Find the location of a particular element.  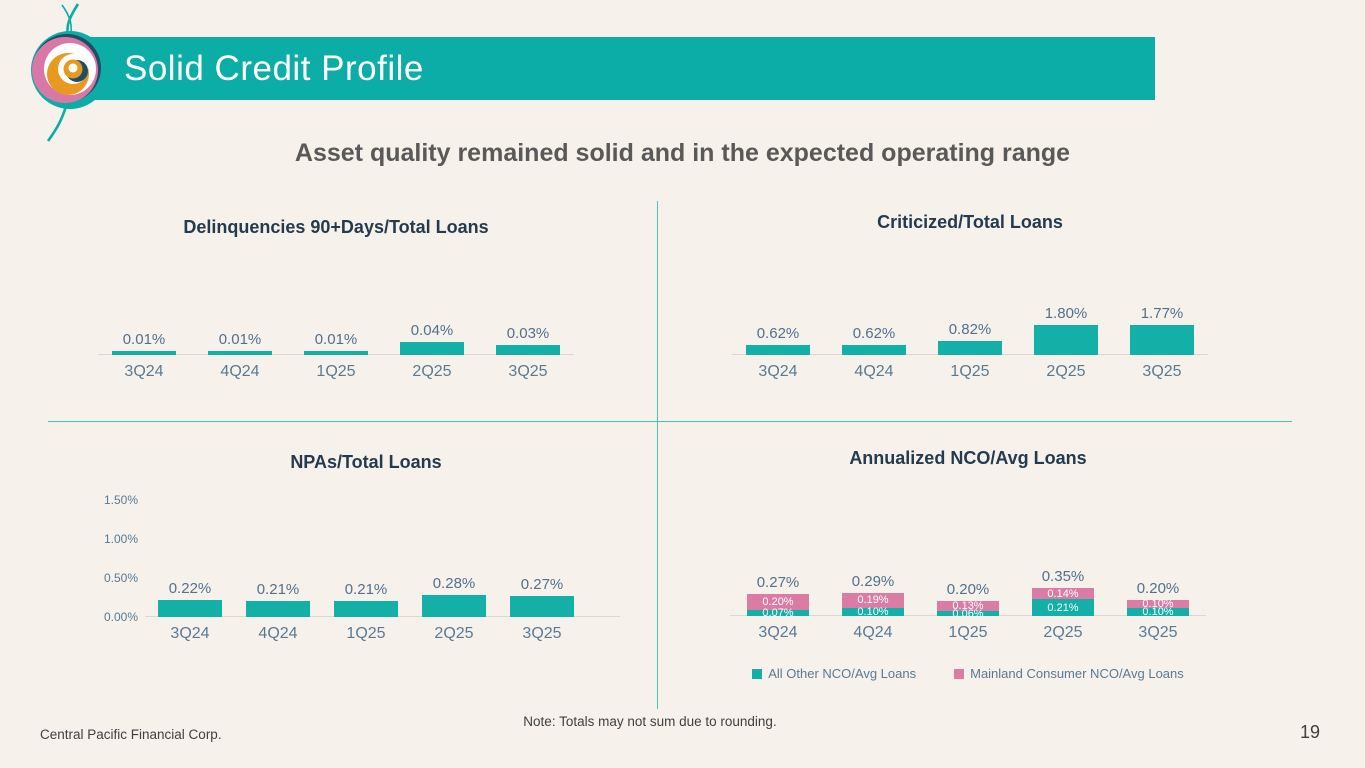

bar-group: 0.28% is located at coordinates (454, 596).